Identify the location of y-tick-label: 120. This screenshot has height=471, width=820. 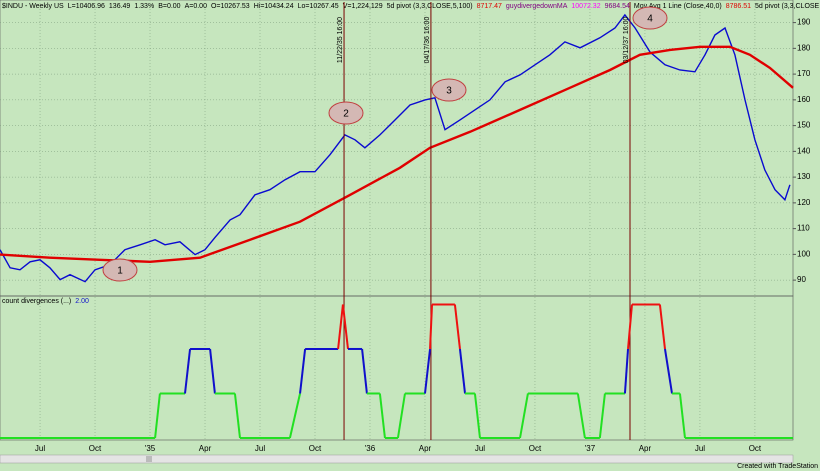
(804, 202).